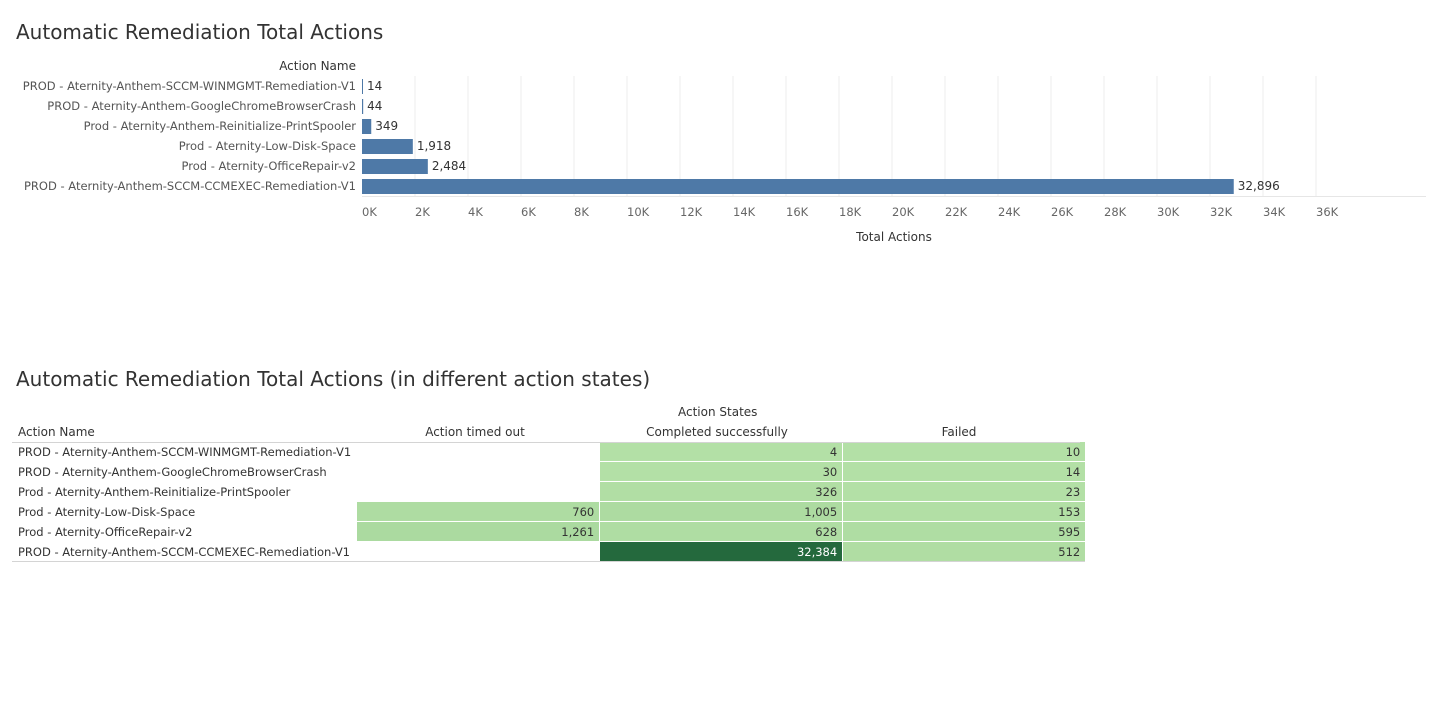 Image resolution: width=1440 pixels, height=710 pixels. What do you see at coordinates (721, 511) in the screenshot?
I see `heatmap-cell: 1,005` at bounding box center [721, 511].